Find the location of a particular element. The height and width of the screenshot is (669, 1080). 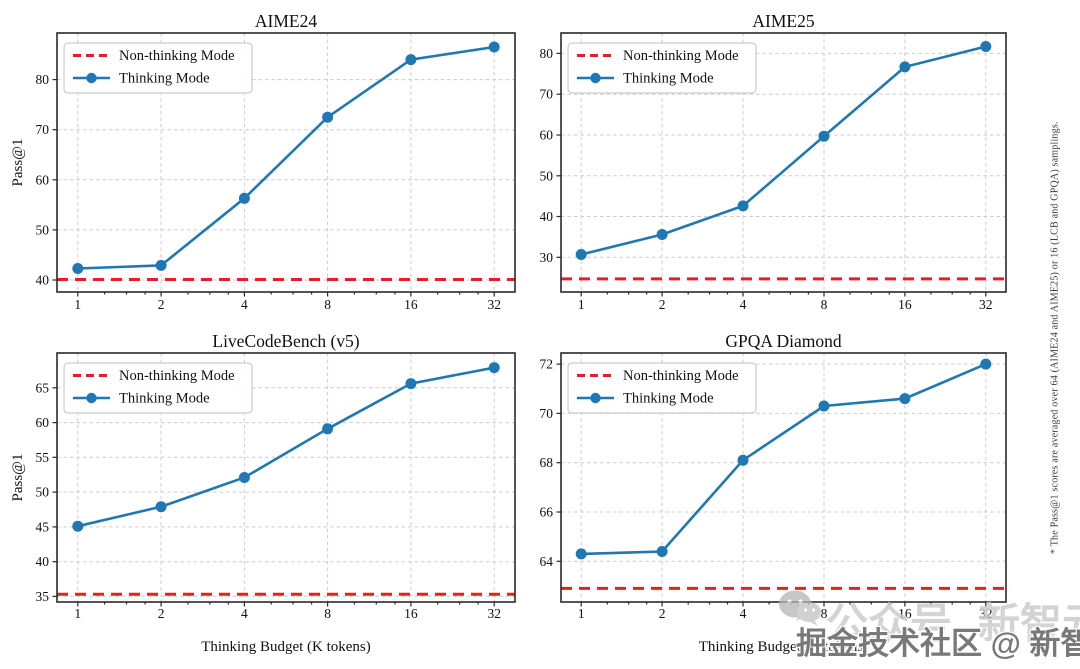

y-tick-label: 45 is located at coordinates (43, 526).